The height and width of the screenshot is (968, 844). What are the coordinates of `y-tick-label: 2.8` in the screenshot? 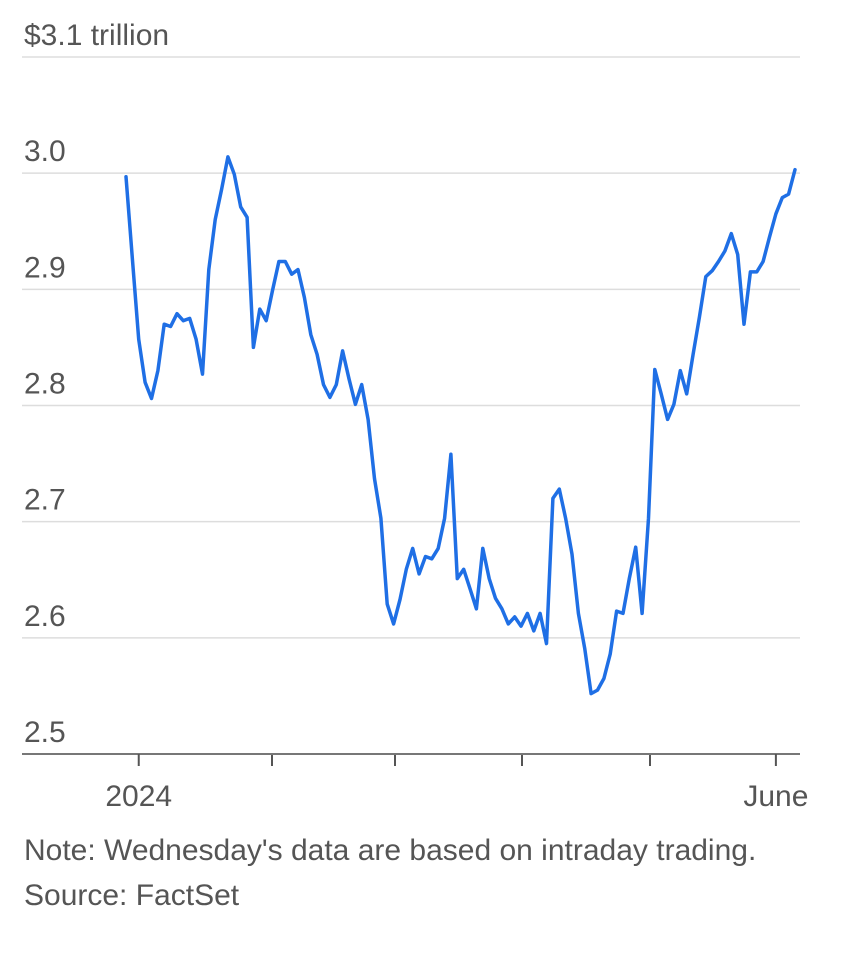 It's located at (45, 384).